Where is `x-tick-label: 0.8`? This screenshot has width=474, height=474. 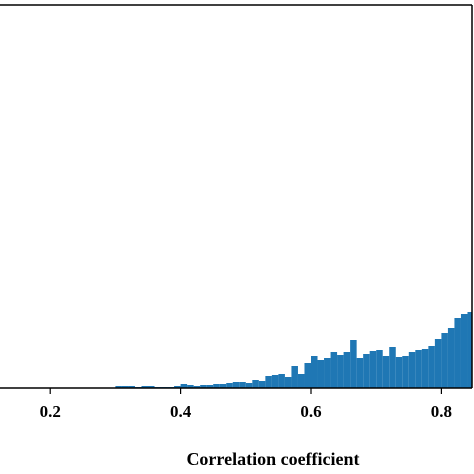
x-tick-label: 0.8 is located at coordinates (441, 411).